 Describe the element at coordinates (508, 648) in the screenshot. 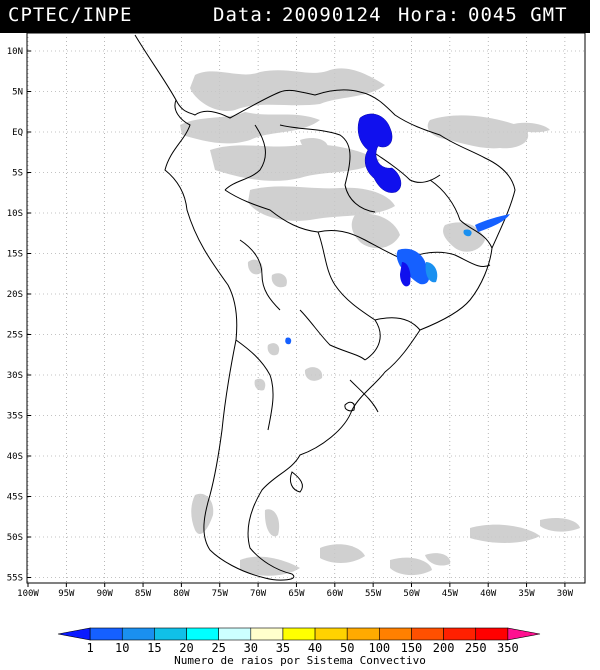

I see `legend-value-label: 350` at that location.